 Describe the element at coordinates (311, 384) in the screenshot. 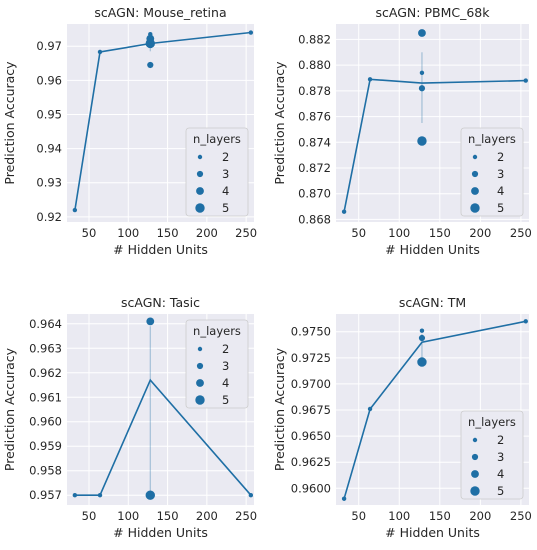

I see `y-tick-label: 0.9700` at that location.